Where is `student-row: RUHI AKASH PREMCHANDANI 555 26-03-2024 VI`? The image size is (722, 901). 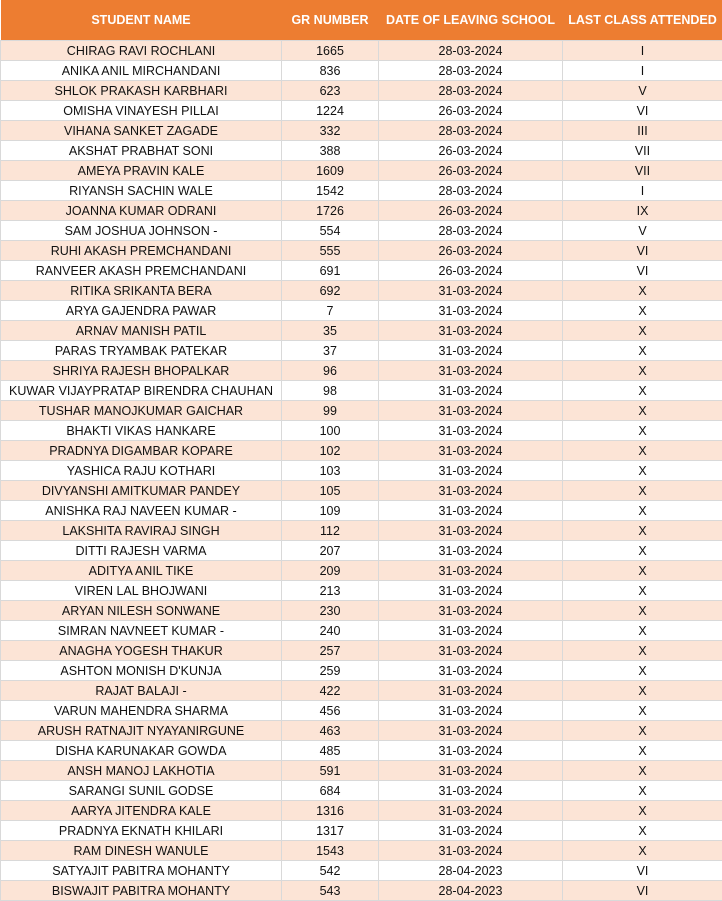 student-row: RUHI AKASH PREMCHANDANI 555 26-03-2024 VI is located at coordinates (361, 250).